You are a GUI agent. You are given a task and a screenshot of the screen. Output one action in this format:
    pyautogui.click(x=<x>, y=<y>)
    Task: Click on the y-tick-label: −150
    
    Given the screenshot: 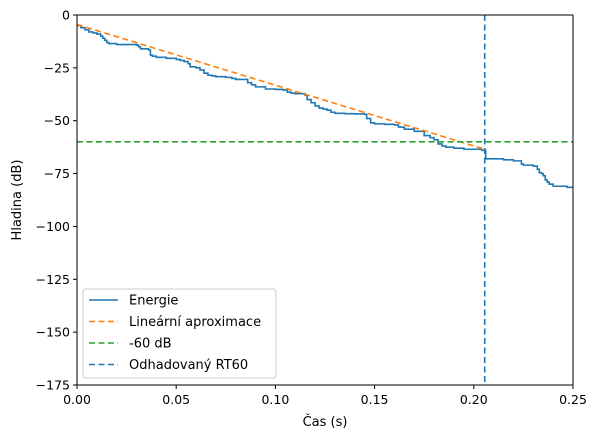 What is the action you would take?
    pyautogui.click(x=53, y=332)
    